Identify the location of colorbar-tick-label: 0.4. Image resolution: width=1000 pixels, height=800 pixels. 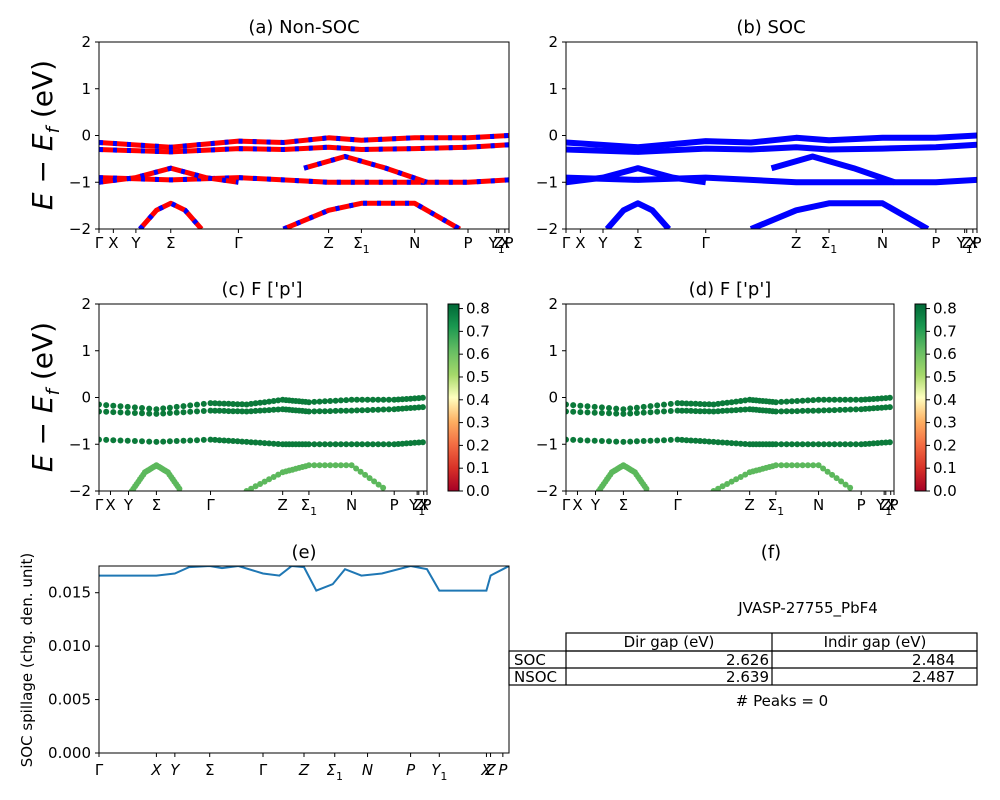
(945, 400).